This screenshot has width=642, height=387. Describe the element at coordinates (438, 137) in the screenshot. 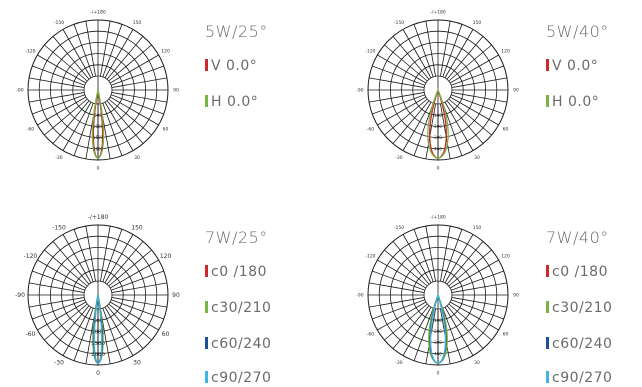

I see `radial-tick-label: 300` at that location.